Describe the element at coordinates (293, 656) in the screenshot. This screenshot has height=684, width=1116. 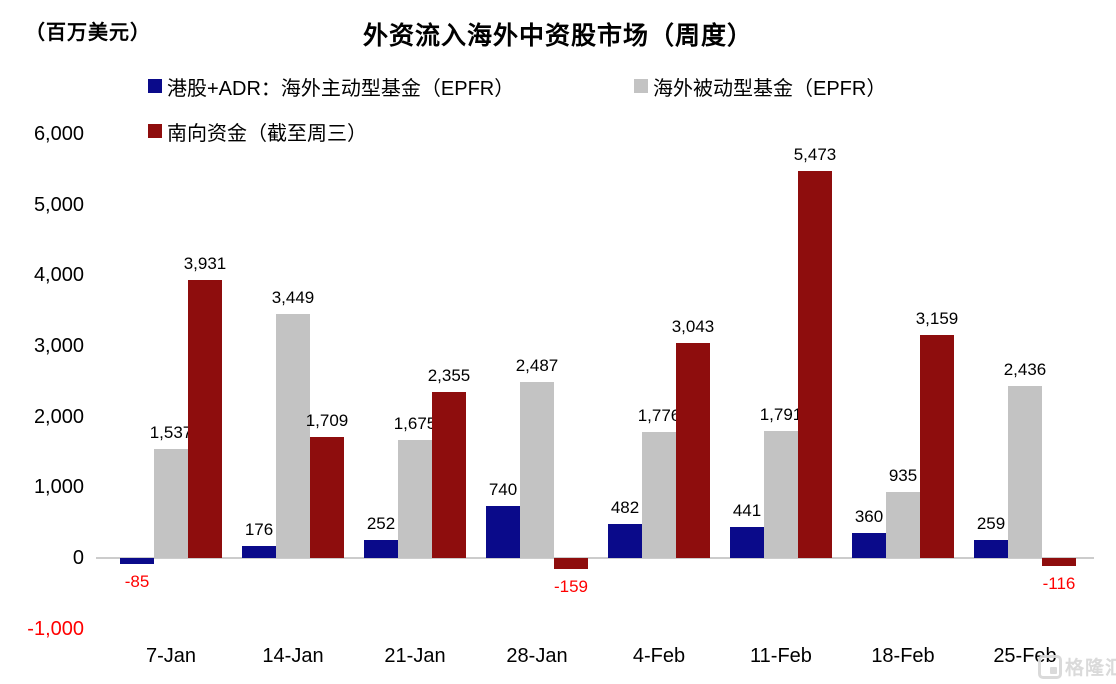
I see `x-tick-label: 14-Jan` at that location.